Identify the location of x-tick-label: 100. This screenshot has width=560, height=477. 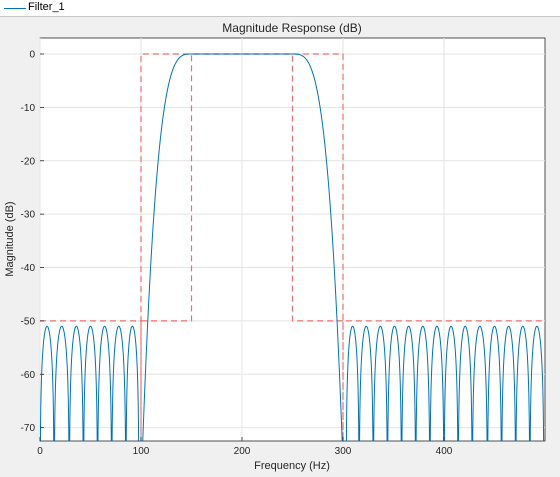
(141, 451).